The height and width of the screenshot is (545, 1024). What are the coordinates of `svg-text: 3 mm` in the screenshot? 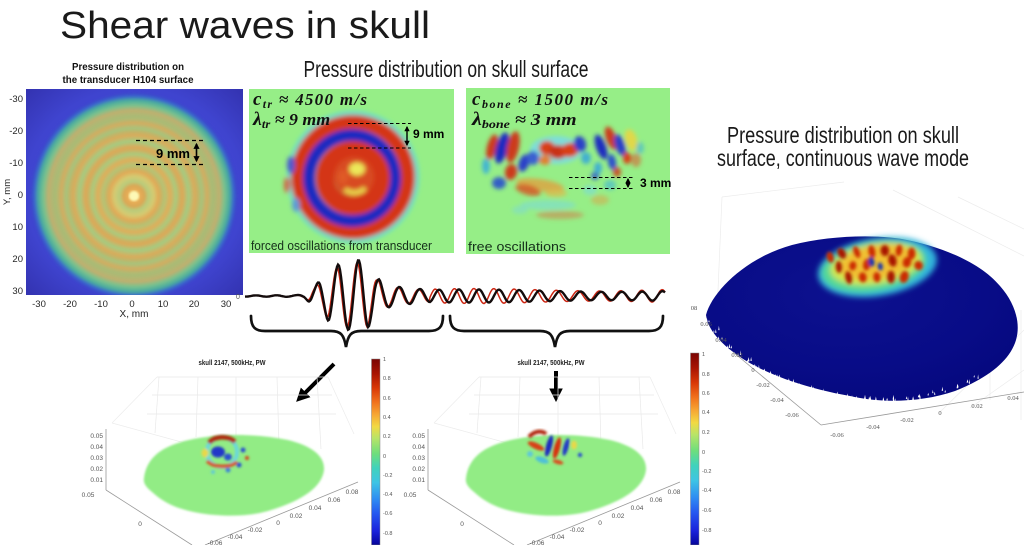 It's located at (655, 183).